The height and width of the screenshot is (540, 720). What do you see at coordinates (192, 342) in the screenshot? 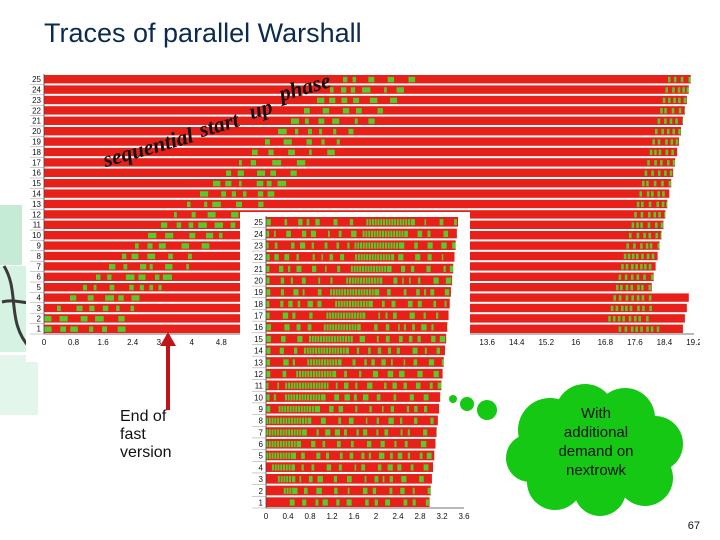
I see `x-tick-label: 4` at bounding box center [192, 342].